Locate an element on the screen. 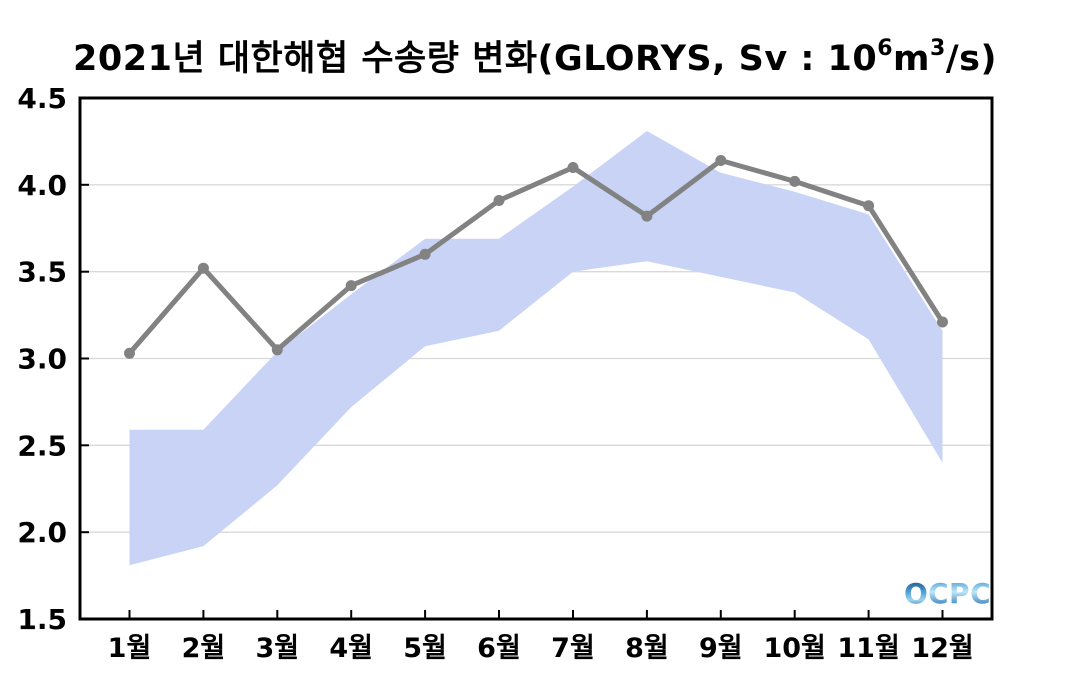  chart-title-unit-m: m is located at coordinates (912, 59).